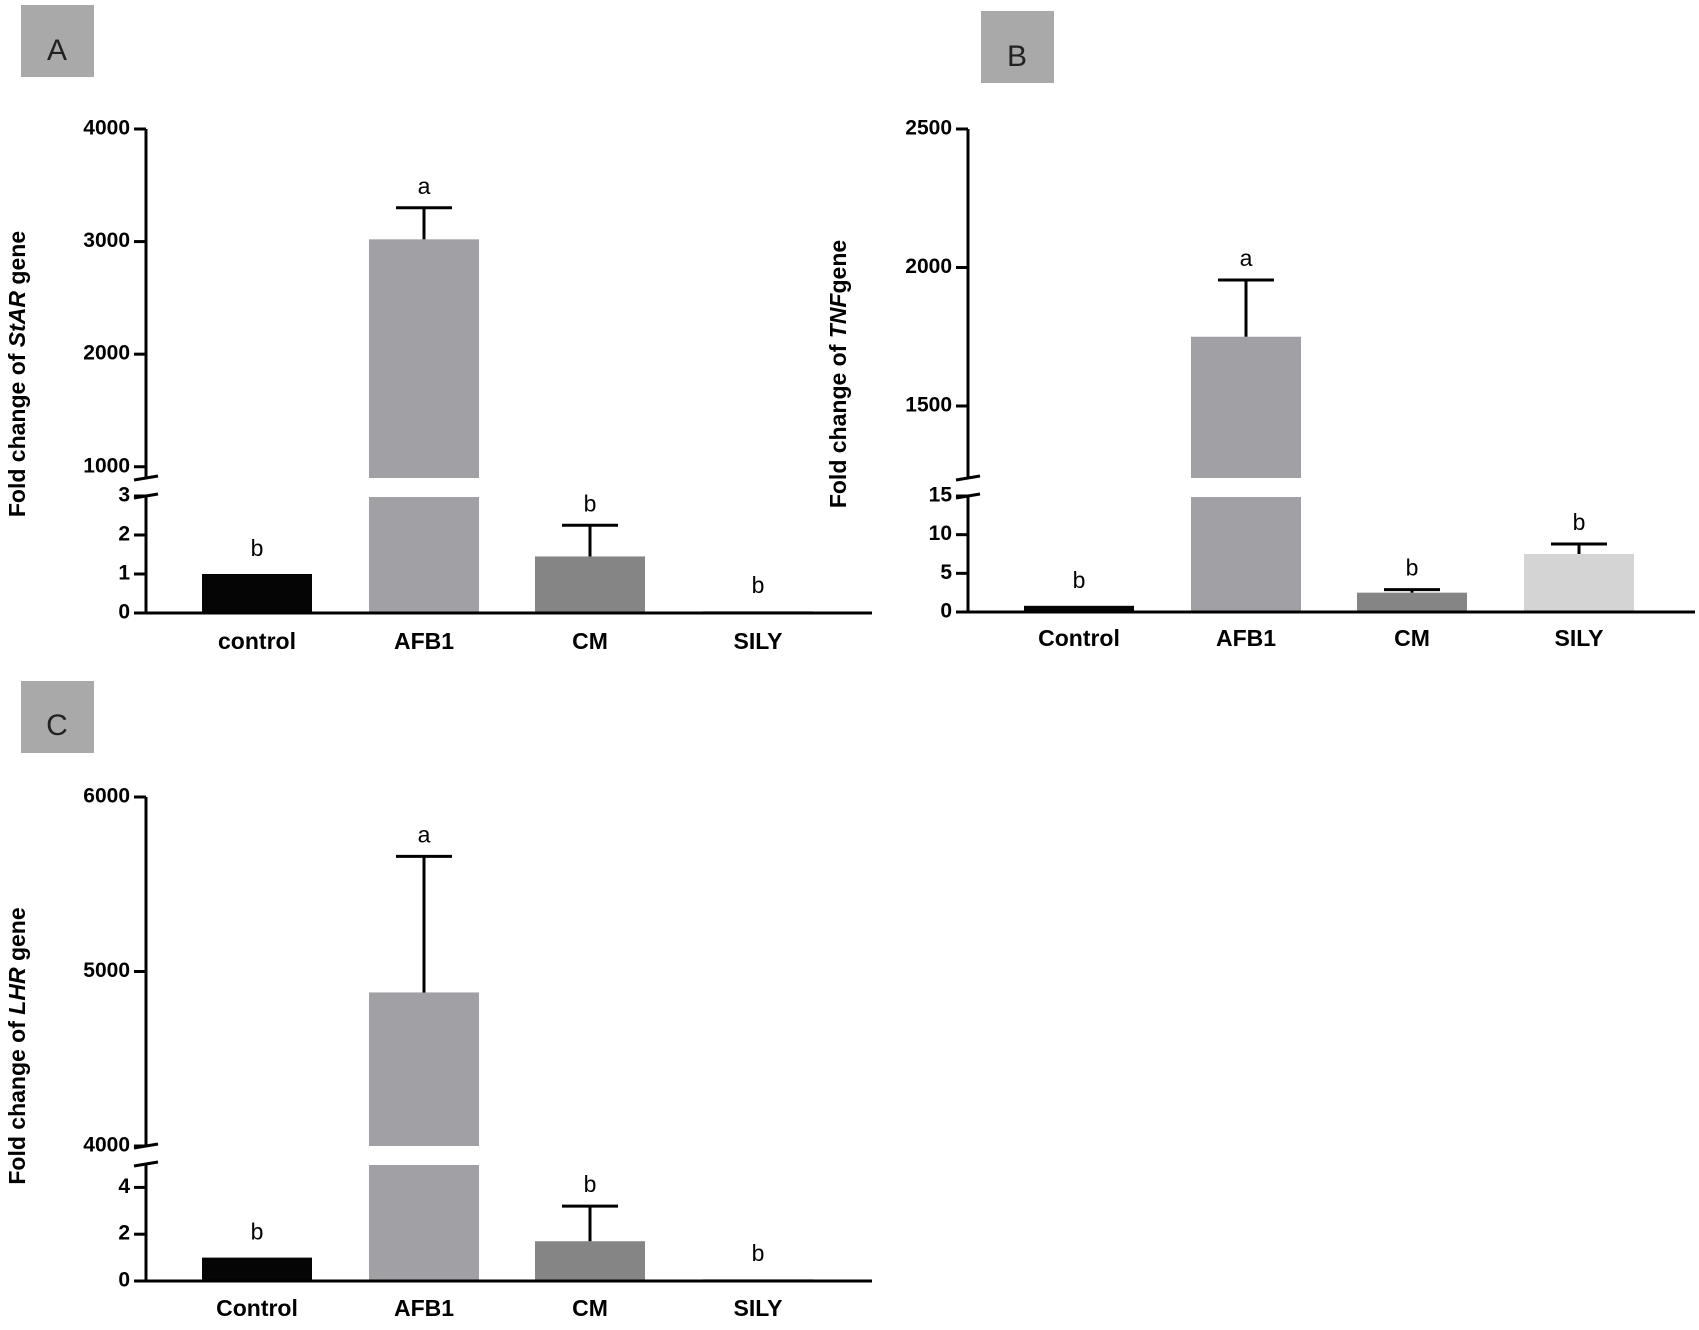  I want to click on y-tick-label: 3, so click(124, 495).